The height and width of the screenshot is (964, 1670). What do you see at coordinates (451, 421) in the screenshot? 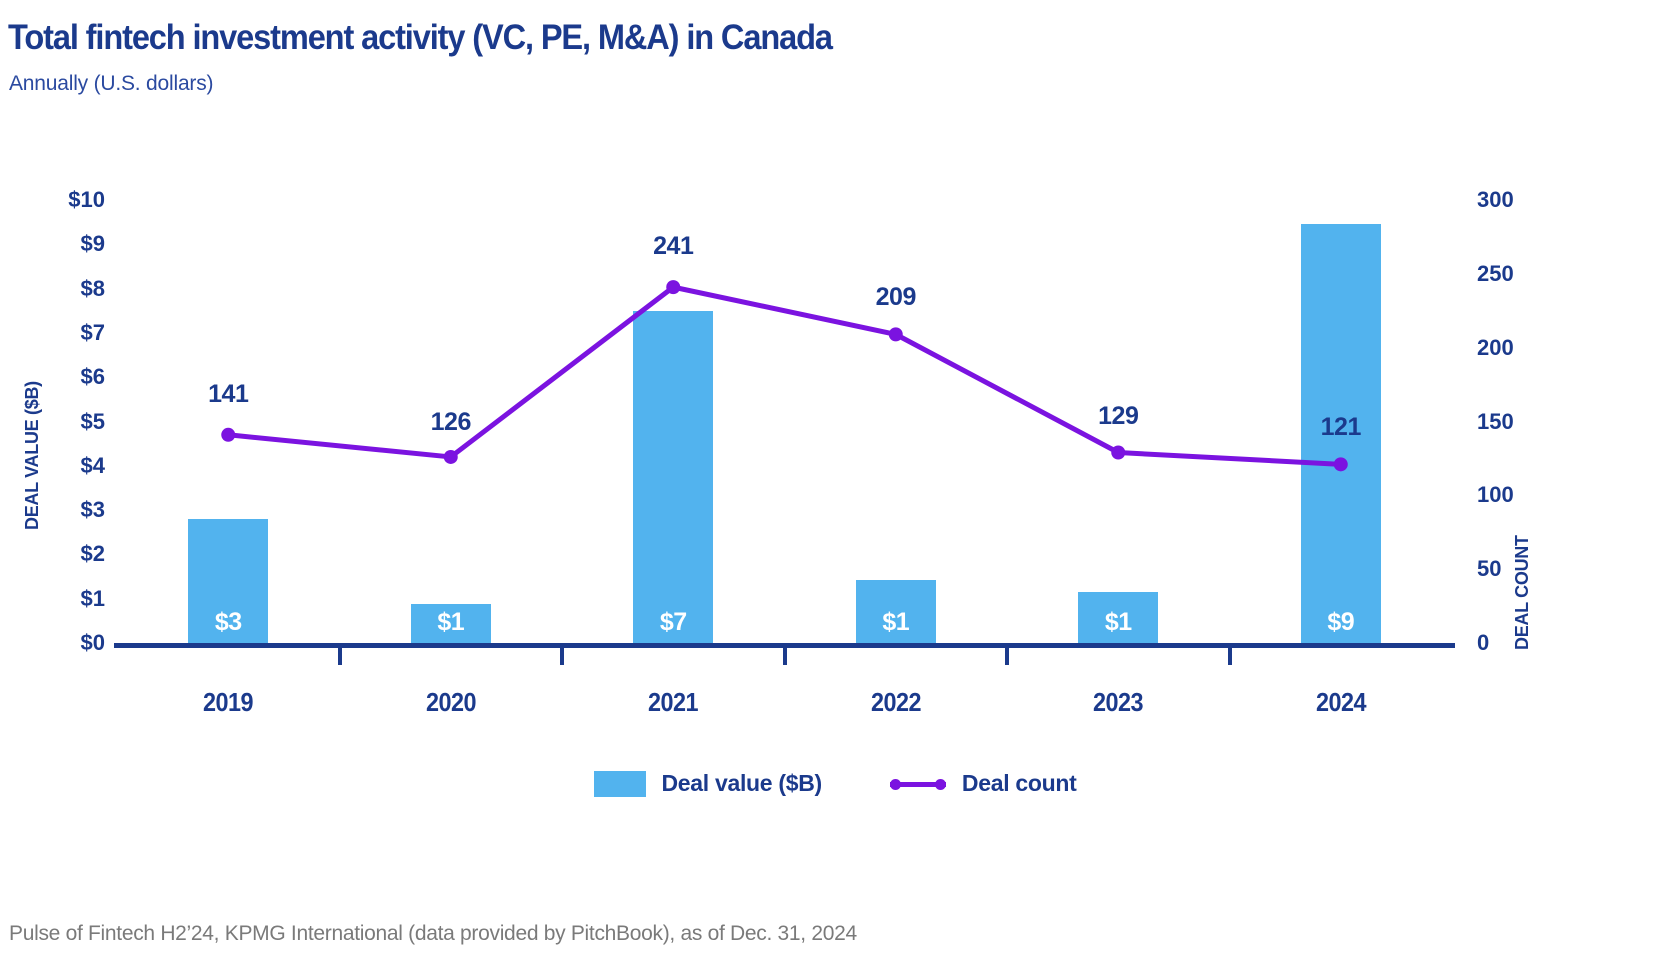
I see `line-value-label-2020: 126` at bounding box center [451, 421].